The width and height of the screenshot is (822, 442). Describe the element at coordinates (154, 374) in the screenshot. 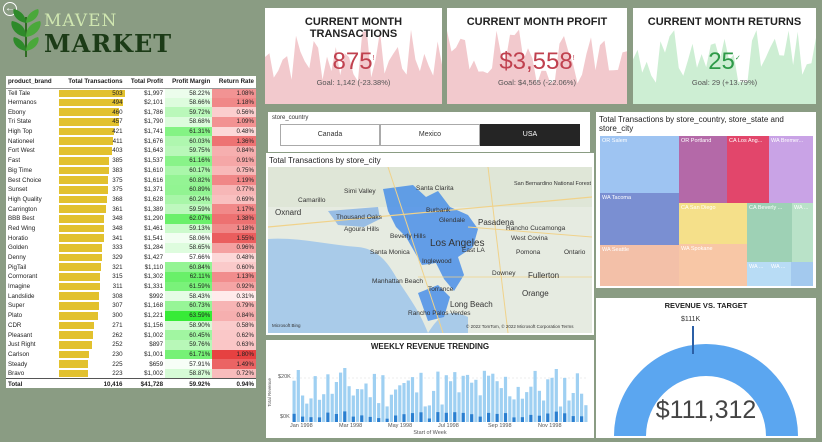

I see `cell-profit: $1,002` at that location.